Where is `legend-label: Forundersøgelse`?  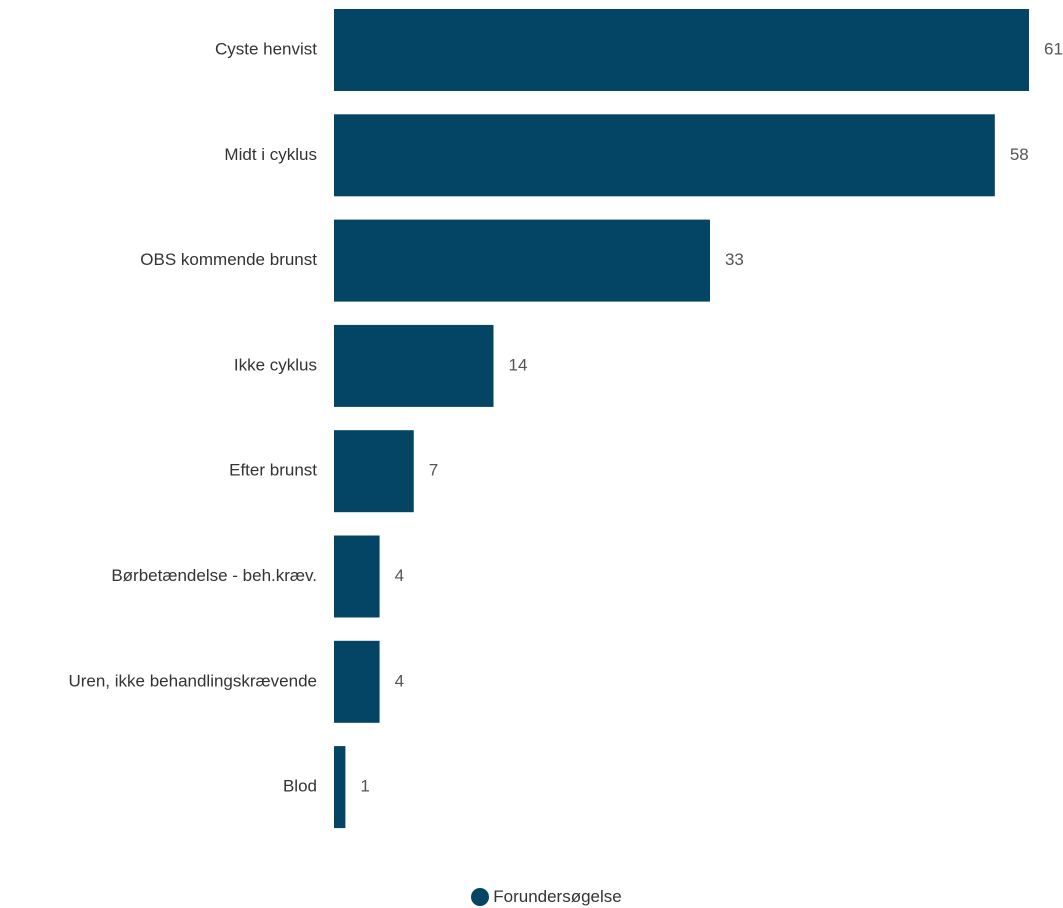 legend-label: Forundersøgelse is located at coordinates (557, 896).